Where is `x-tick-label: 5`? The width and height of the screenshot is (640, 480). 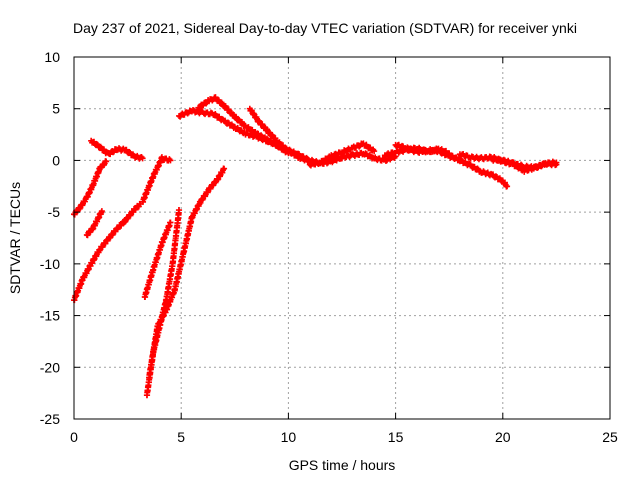
x-tick-label: 5 is located at coordinates (181, 437).